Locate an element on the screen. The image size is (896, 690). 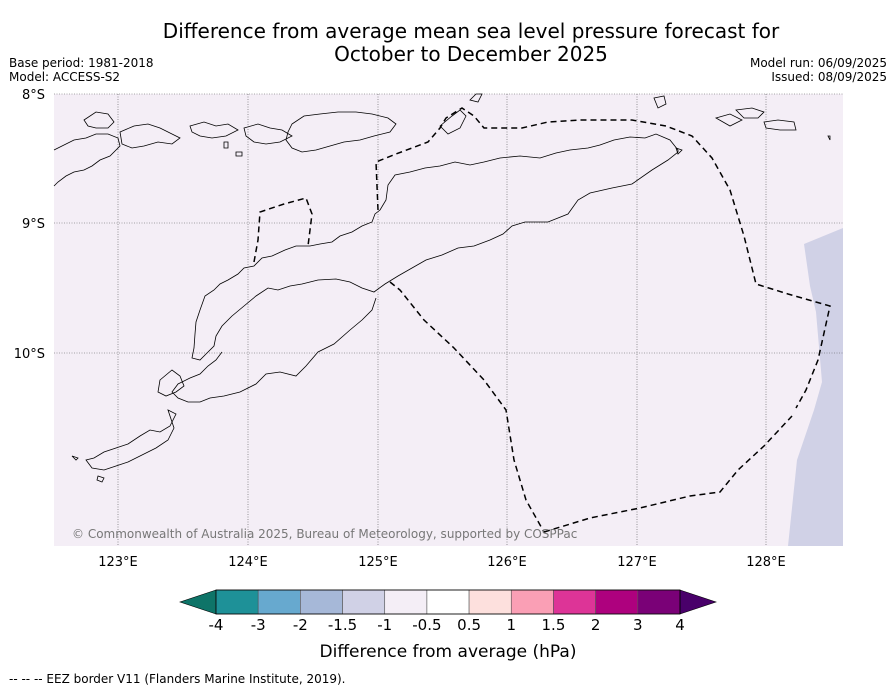
colorbar-tick-label: -0.5 is located at coordinates (426, 625).